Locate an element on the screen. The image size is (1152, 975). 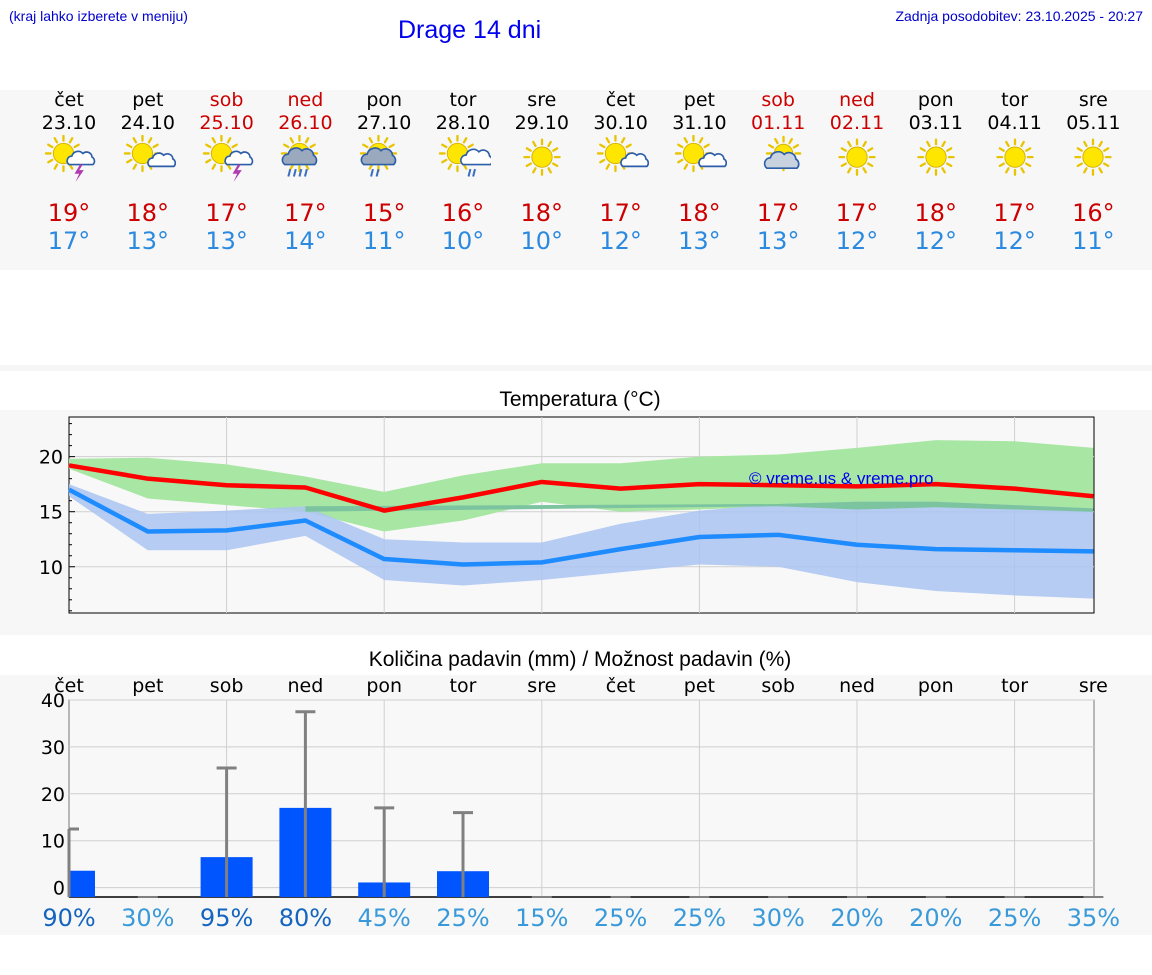
last-update: Zadnja posodobitev: 23.10.2025 - 20:27 is located at coordinates (1019, 16).